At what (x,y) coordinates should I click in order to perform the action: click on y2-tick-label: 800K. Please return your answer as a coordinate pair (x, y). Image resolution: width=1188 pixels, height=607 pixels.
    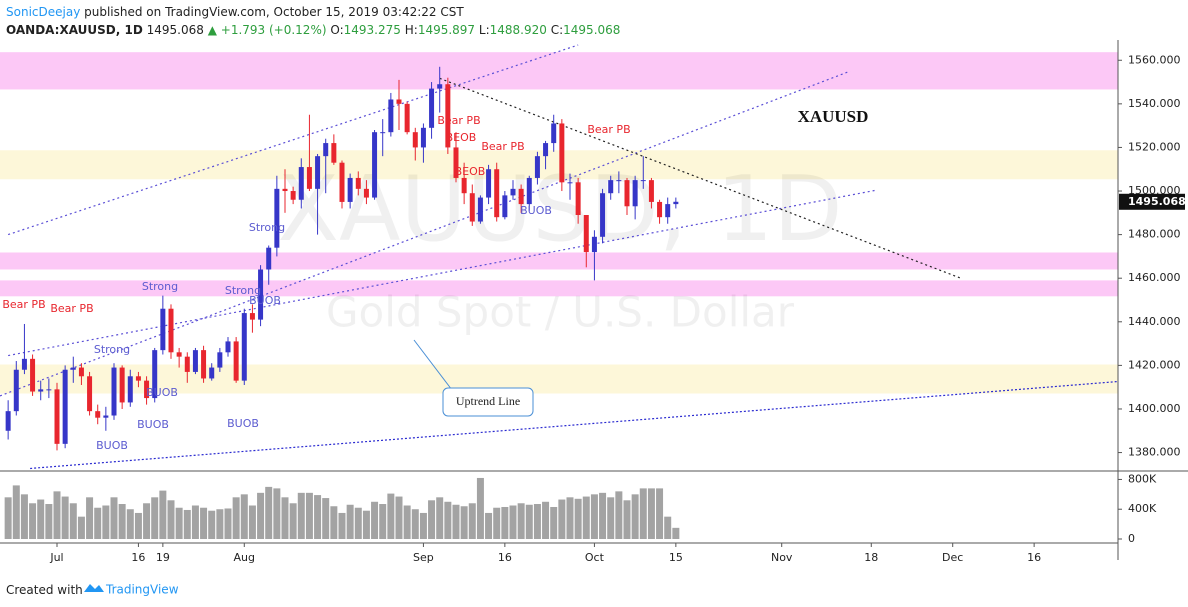
    Looking at the image, I should click on (1142, 478).